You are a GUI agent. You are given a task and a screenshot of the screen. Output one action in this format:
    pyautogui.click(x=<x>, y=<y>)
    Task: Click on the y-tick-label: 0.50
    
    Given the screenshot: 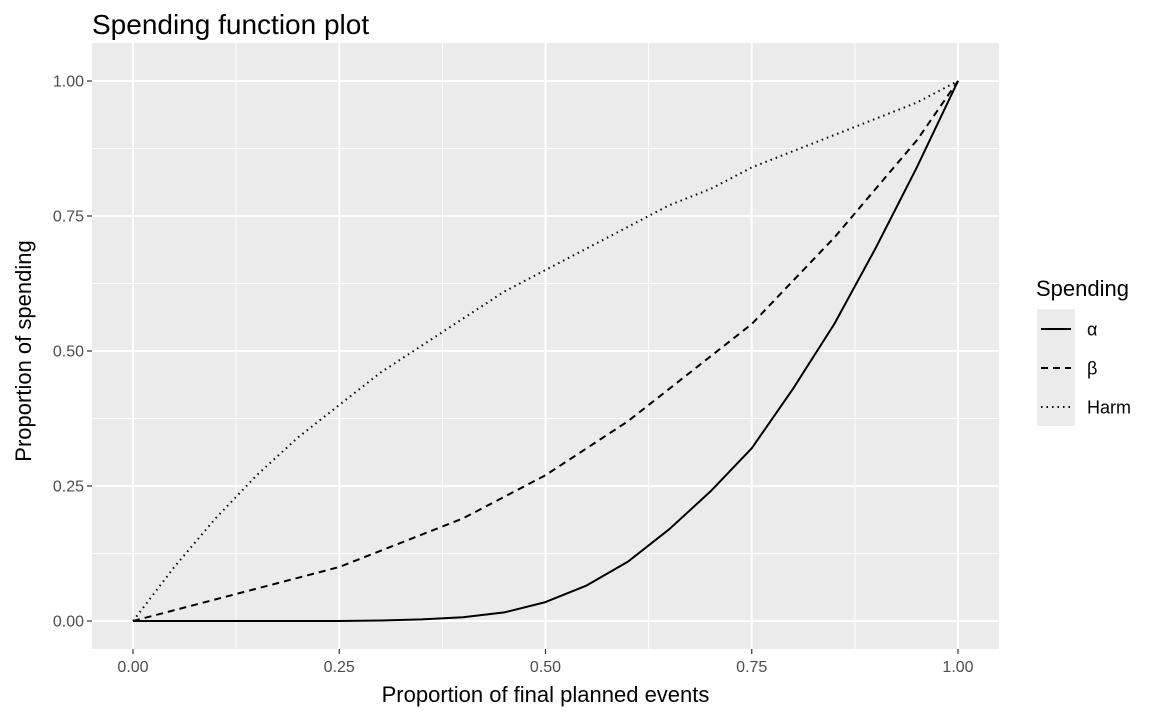 What is the action you would take?
    pyautogui.click(x=68, y=352)
    